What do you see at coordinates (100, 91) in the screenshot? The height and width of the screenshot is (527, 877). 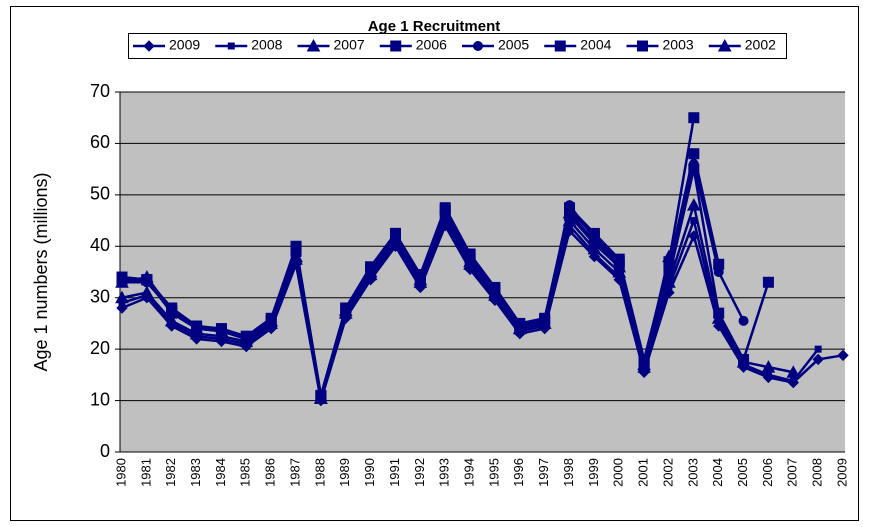 I see `y-tick-label: 70` at bounding box center [100, 91].